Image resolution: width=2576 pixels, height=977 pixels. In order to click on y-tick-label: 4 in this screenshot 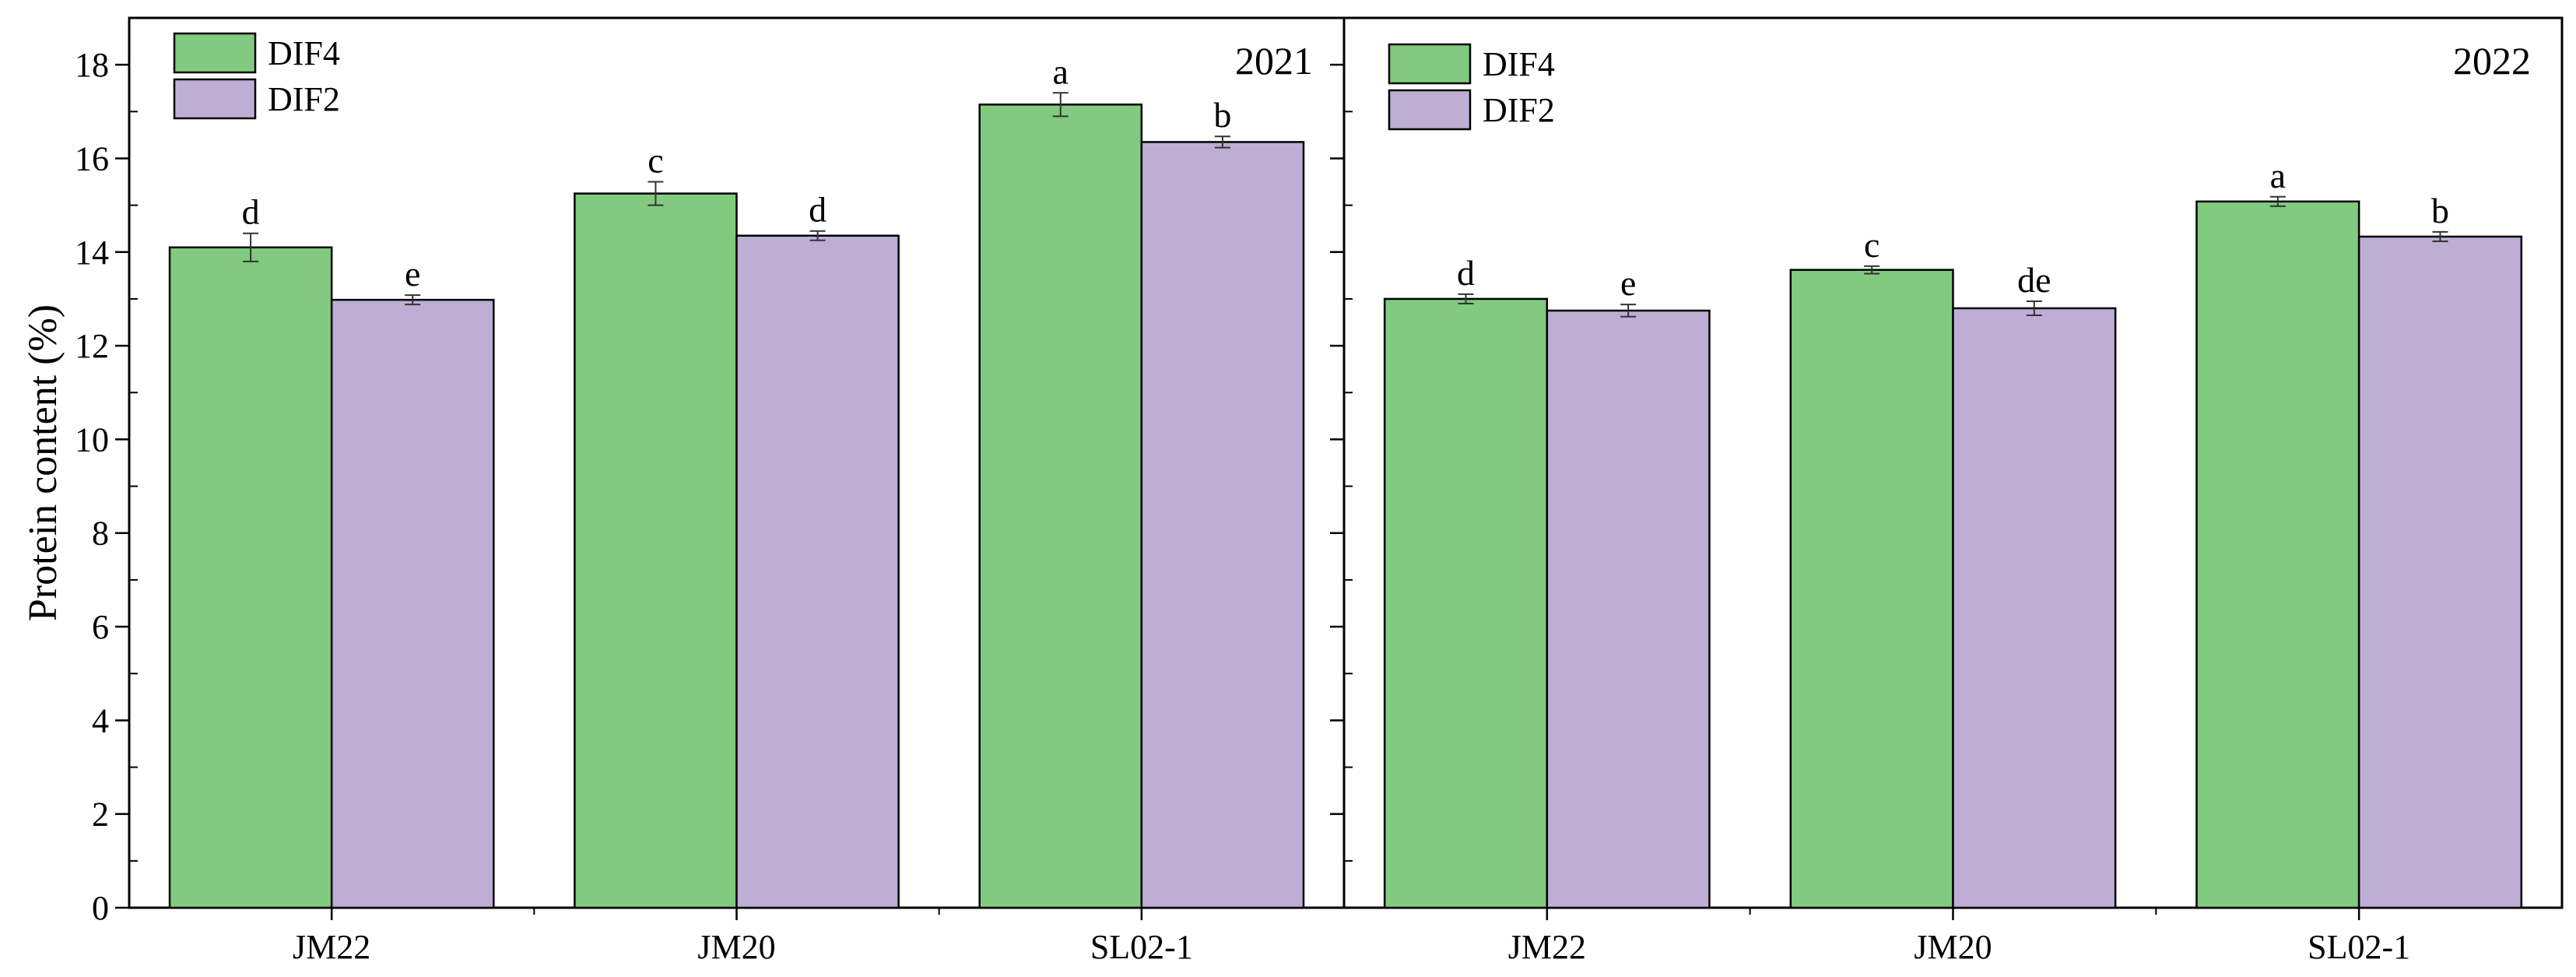, I will do `click(100, 720)`.